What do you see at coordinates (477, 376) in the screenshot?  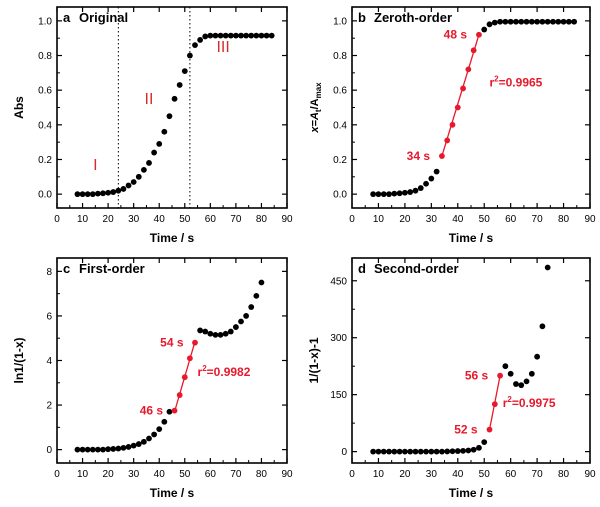 I see `time-annotation: 56 s` at bounding box center [477, 376].